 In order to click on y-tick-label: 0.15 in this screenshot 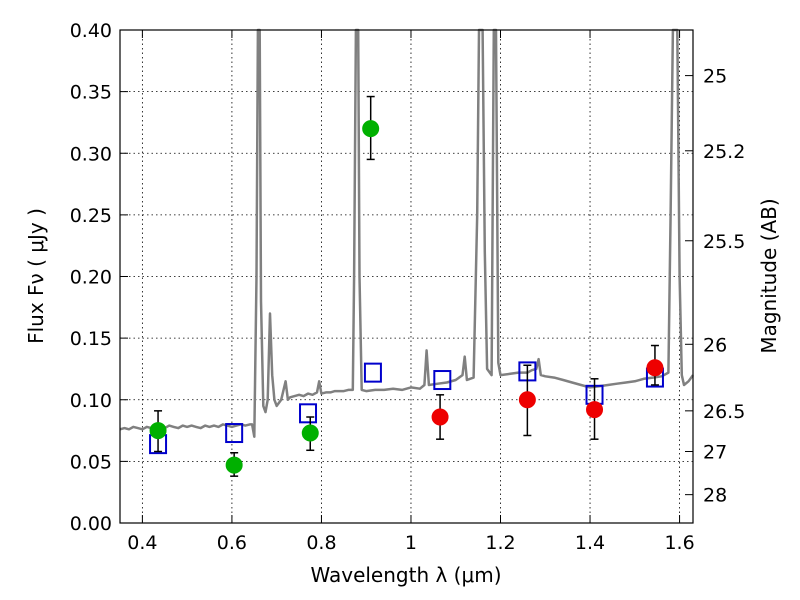, I will do `click(91, 339)`.